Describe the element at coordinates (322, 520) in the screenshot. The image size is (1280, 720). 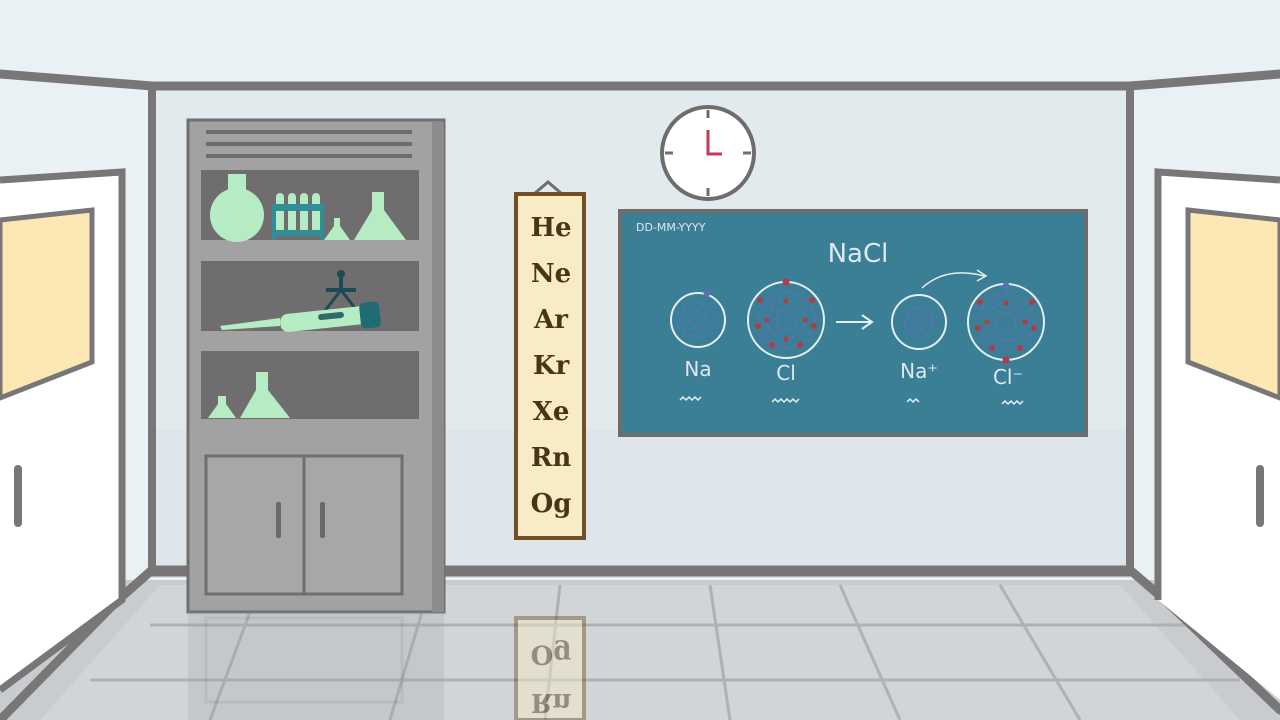
I see `cabinet-handle-right` at that location.